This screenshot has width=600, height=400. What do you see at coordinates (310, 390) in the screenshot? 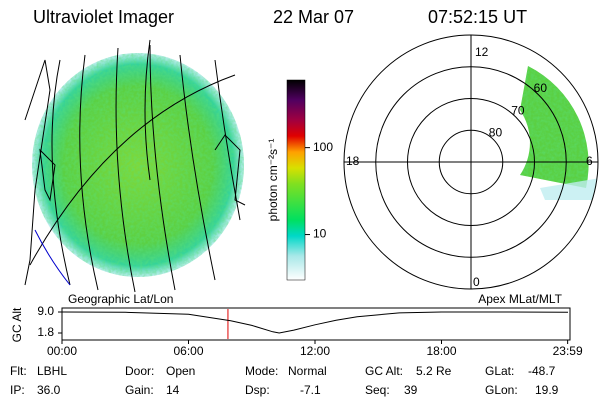
I see `status-value: -7.1` at bounding box center [310, 390].